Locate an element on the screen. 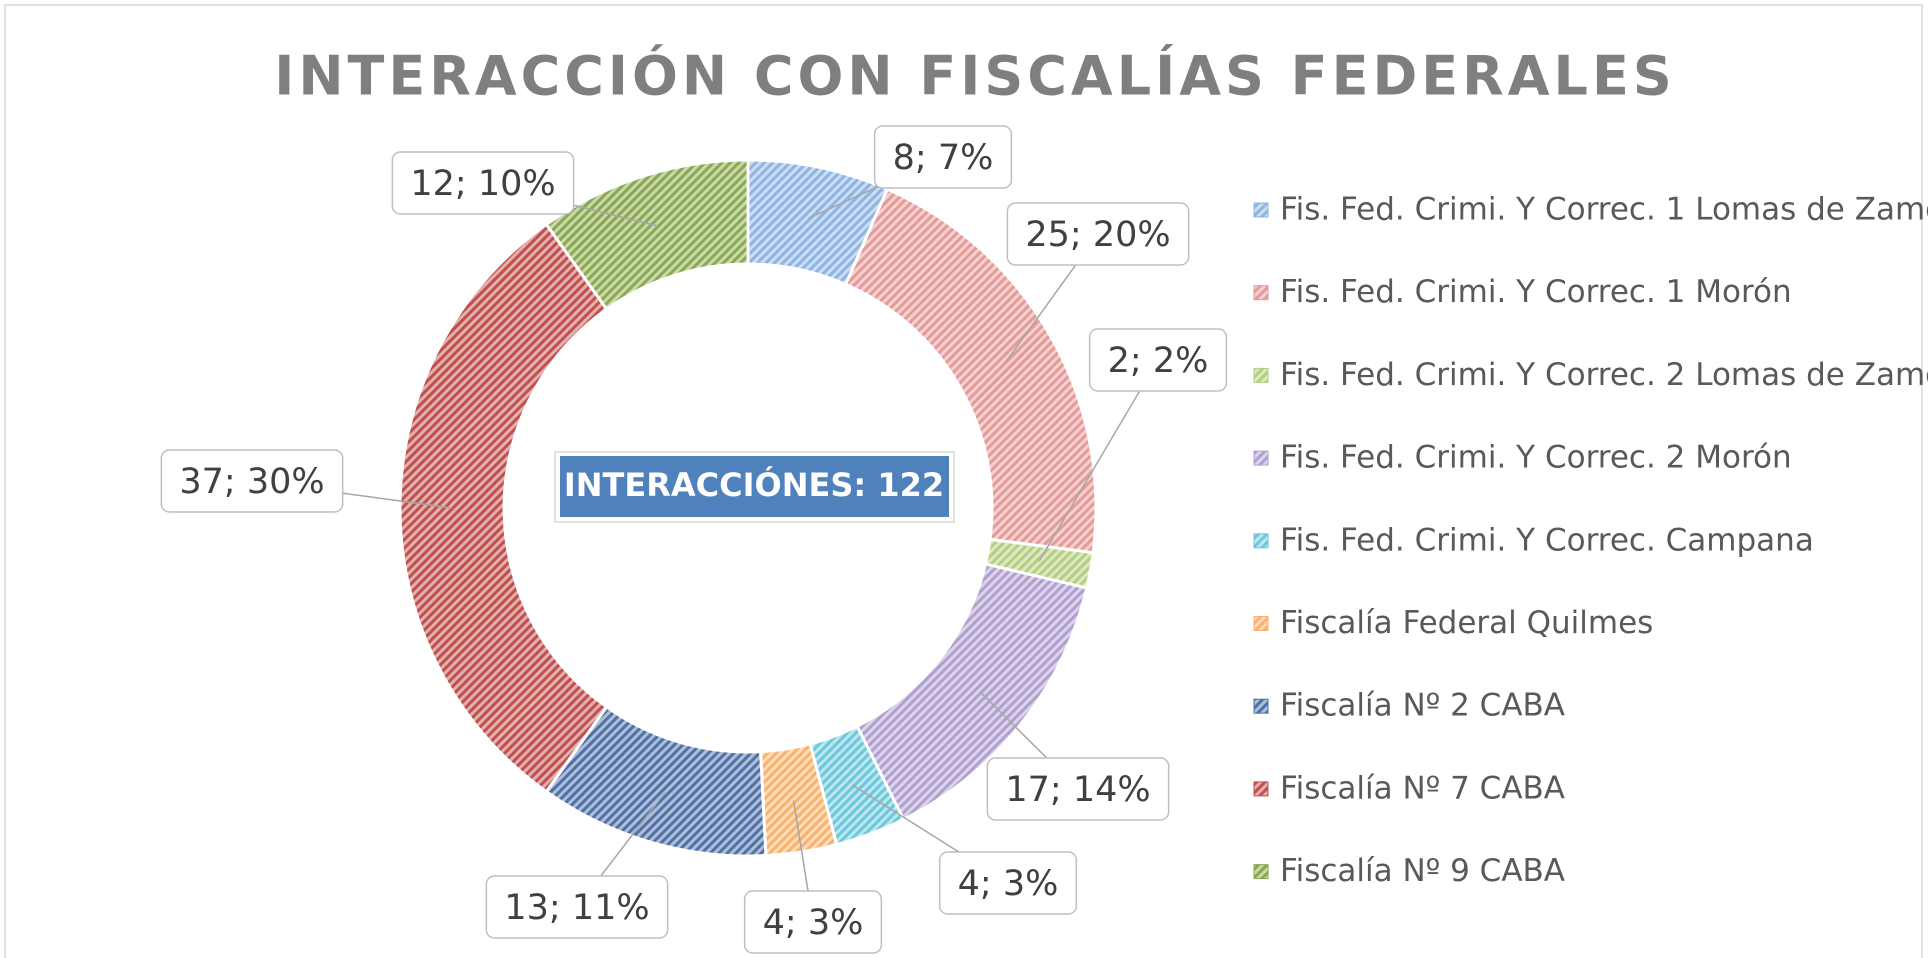 The image size is (1928, 958). data-label: 8; 7% is located at coordinates (943, 158).